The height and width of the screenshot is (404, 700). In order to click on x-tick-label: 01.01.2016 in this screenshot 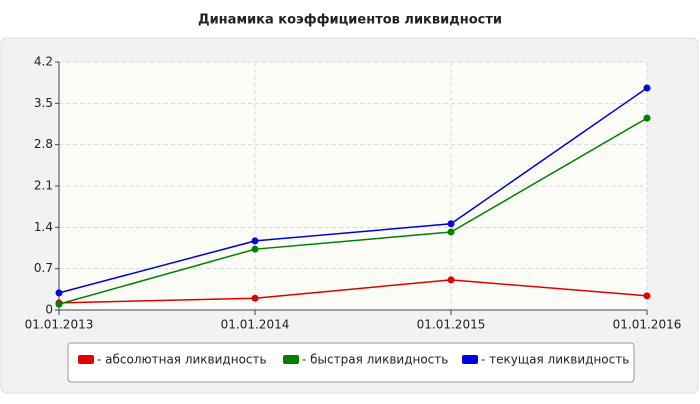, I will do `click(647, 325)`.